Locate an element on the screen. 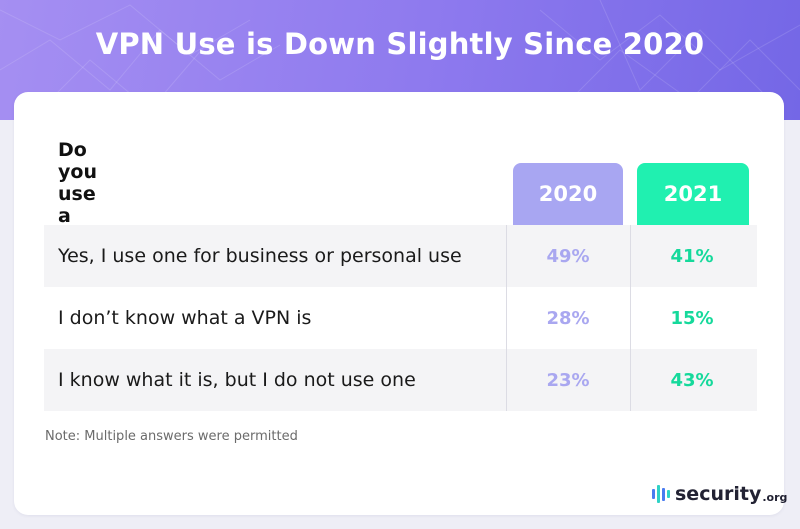 The image size is (800, 529). logo-suffix: .org is located at coordinates (775, 497).